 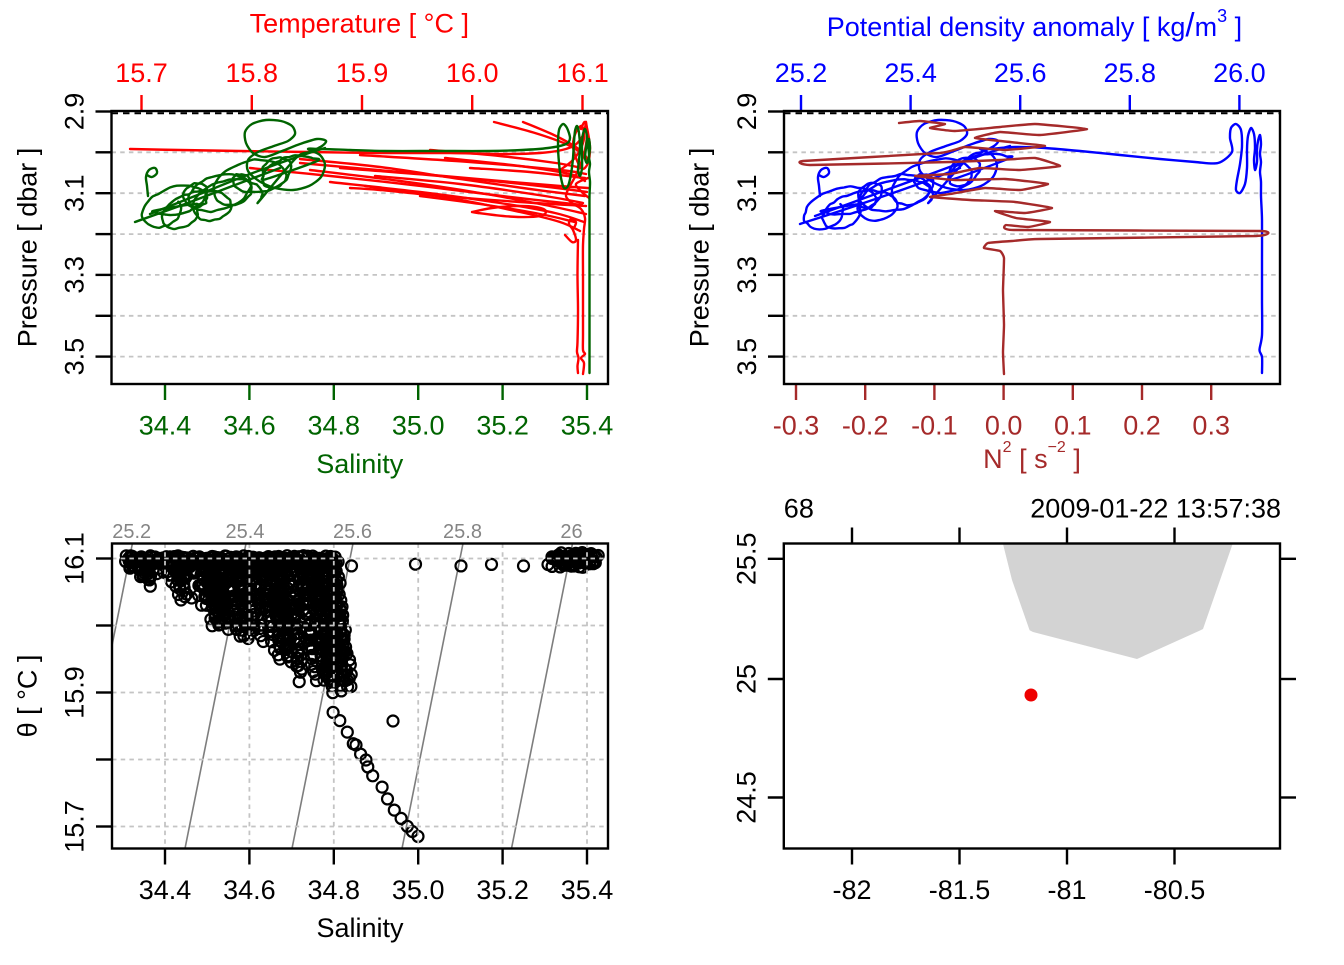 I want to click on svg-text:Potential density anomaly [ kg: Potential density anomaly [ kg/m3 ], so click(x=1034, y=24).